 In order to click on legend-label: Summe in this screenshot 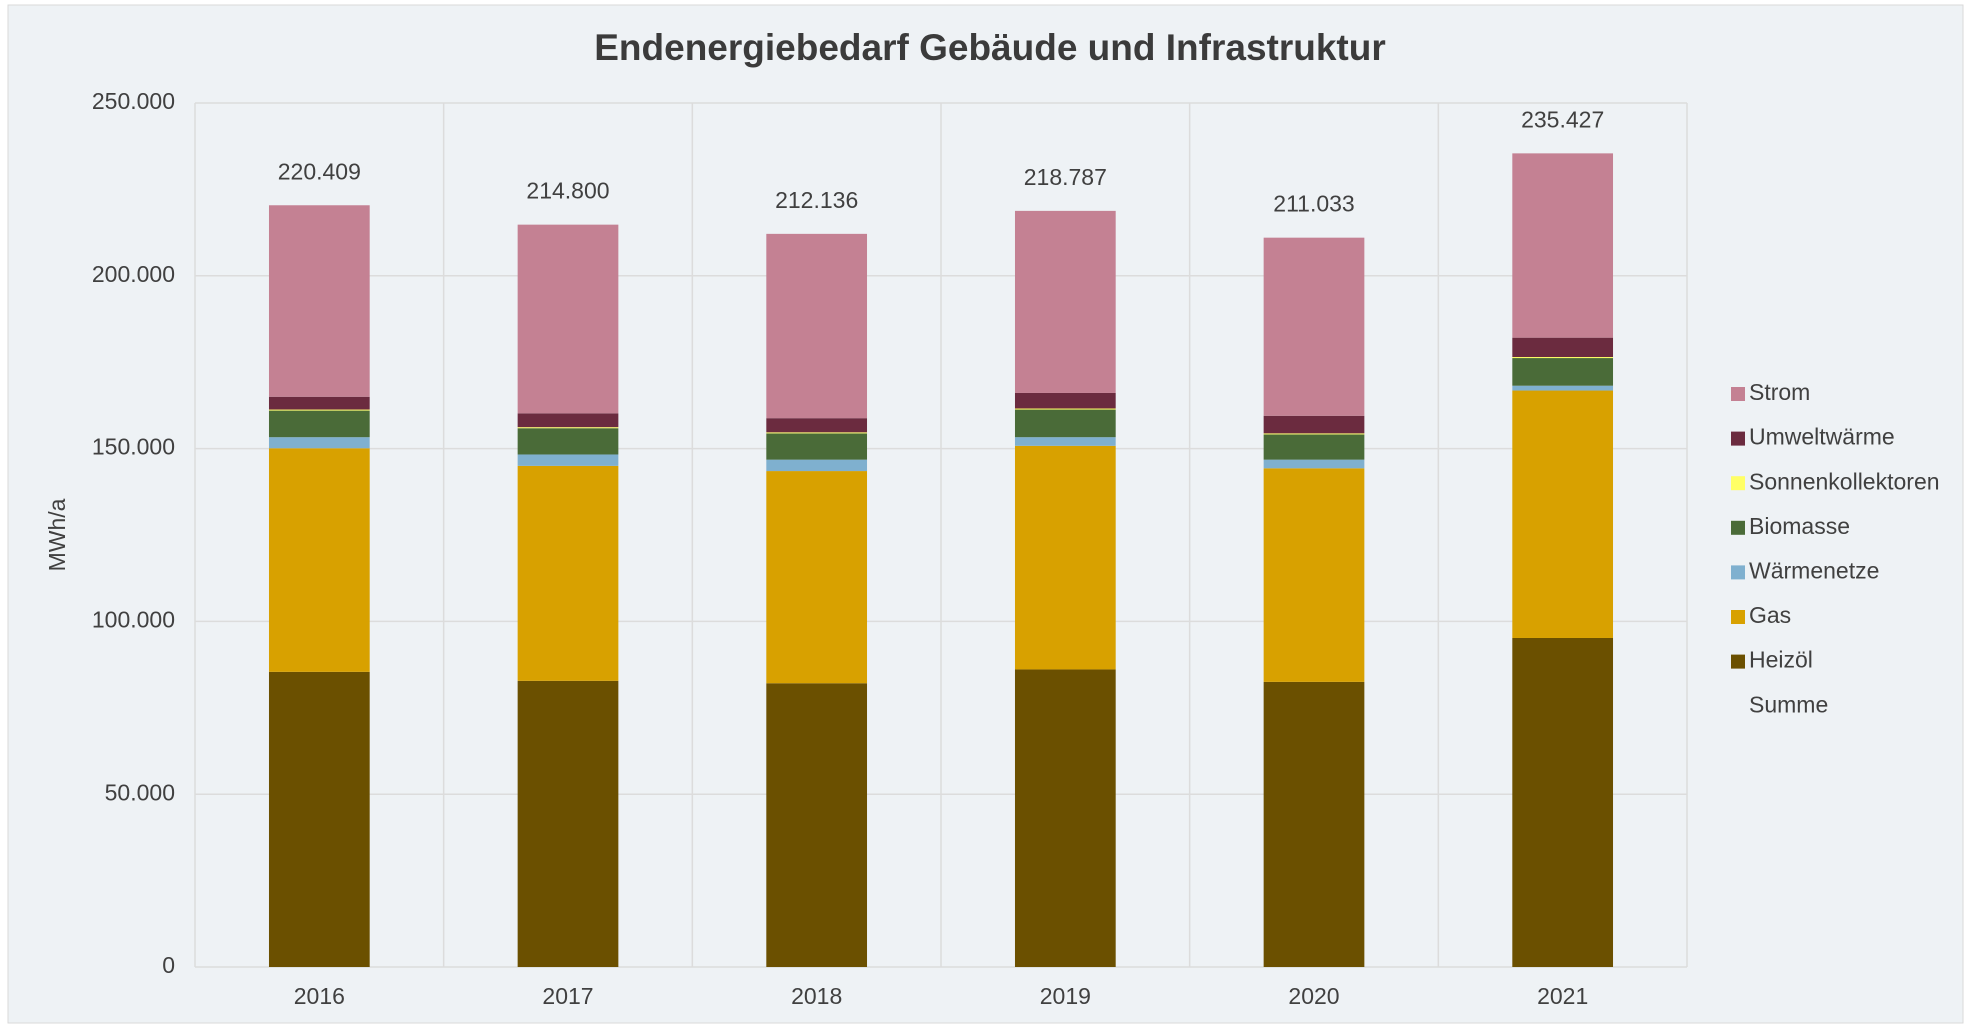, I will do `click(1788, 704)`.